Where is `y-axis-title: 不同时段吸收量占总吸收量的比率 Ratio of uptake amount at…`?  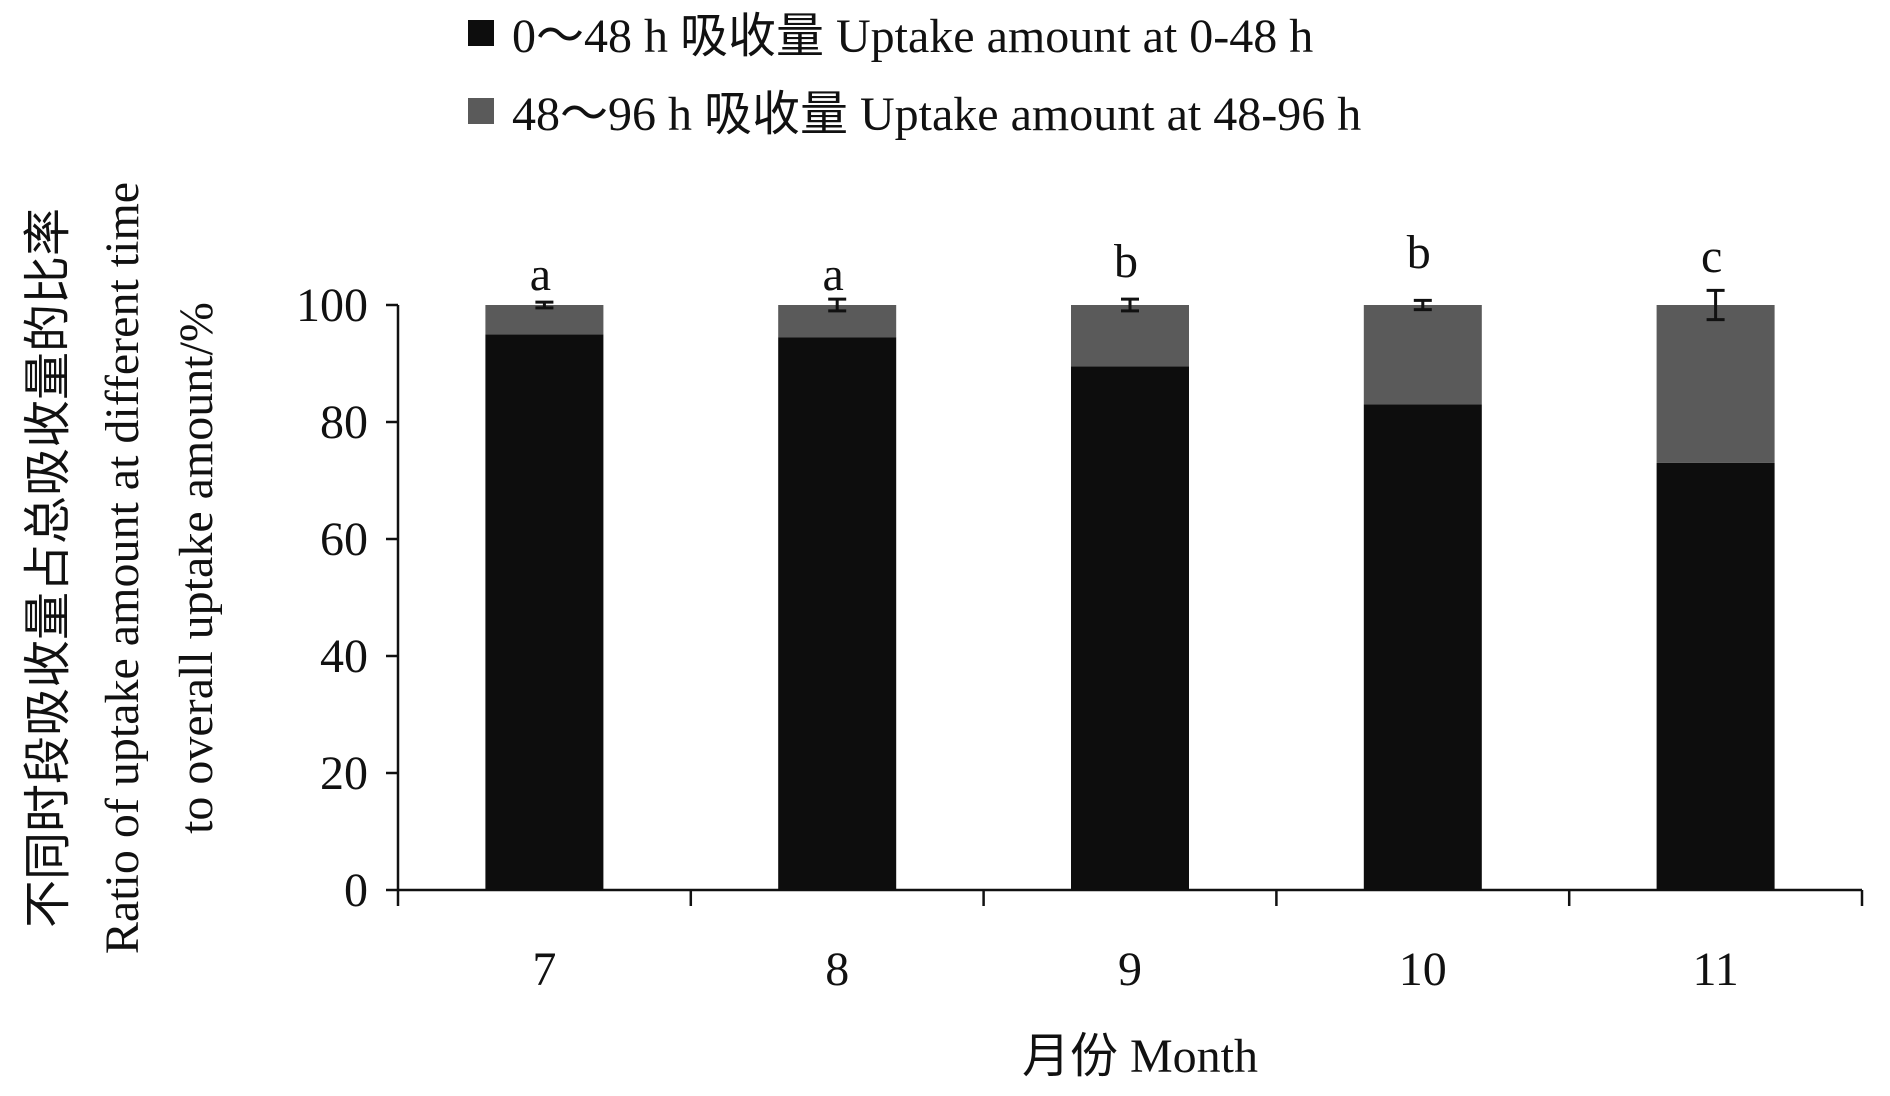 y-axis-title: 不同时段吸收量占总吸收量的比率 Ratio of uptake amount at… is located at coordinates (122, 568).